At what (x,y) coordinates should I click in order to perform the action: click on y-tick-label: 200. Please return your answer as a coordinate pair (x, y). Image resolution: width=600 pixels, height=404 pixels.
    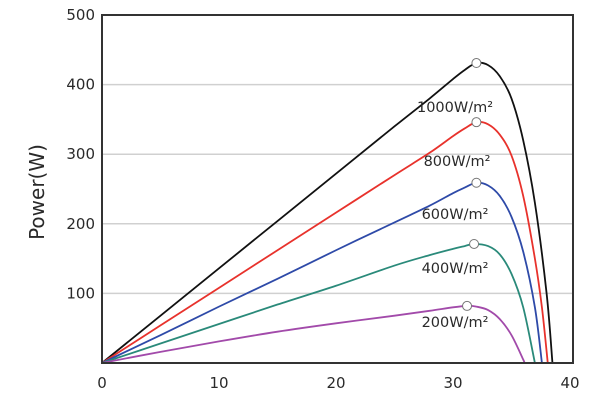
    Looking at the image, I should click on (80, 224).